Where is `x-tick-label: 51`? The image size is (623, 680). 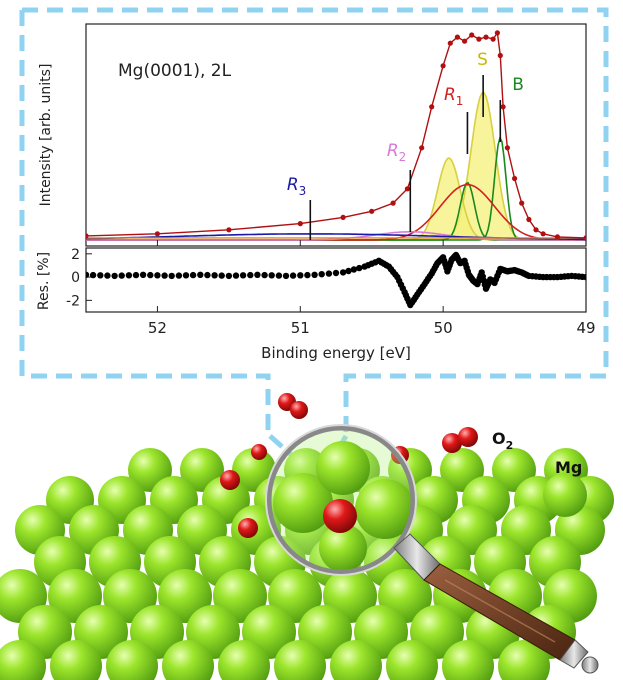
x-tick-label: 51 is located at coordinates (300, 328).